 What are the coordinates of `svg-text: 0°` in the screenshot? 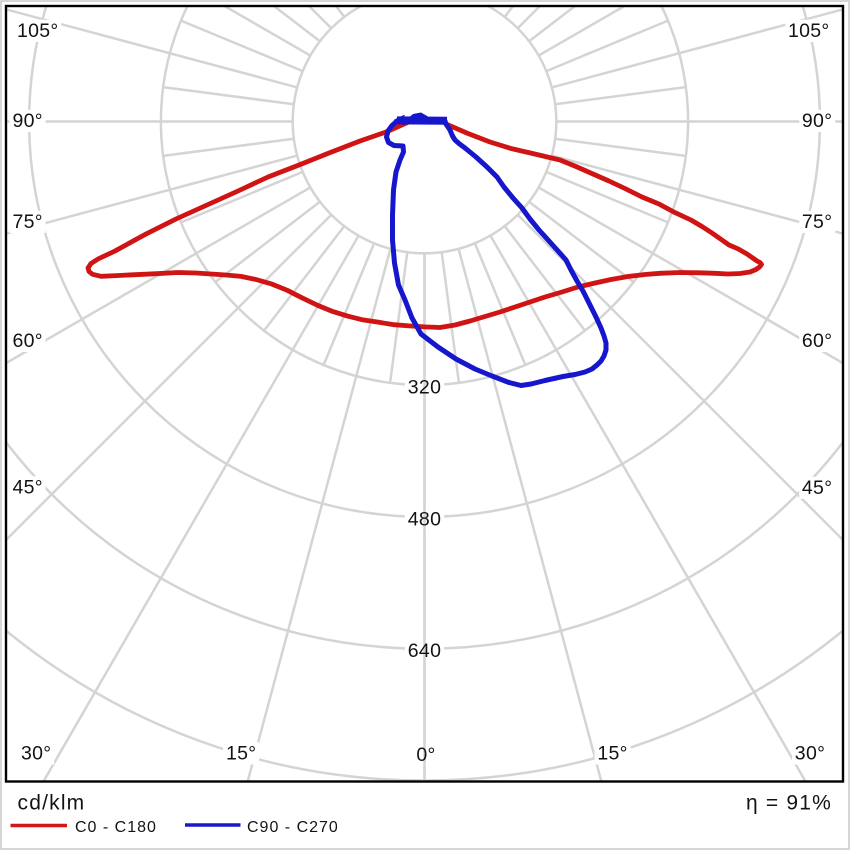 It's located at (425, 755).